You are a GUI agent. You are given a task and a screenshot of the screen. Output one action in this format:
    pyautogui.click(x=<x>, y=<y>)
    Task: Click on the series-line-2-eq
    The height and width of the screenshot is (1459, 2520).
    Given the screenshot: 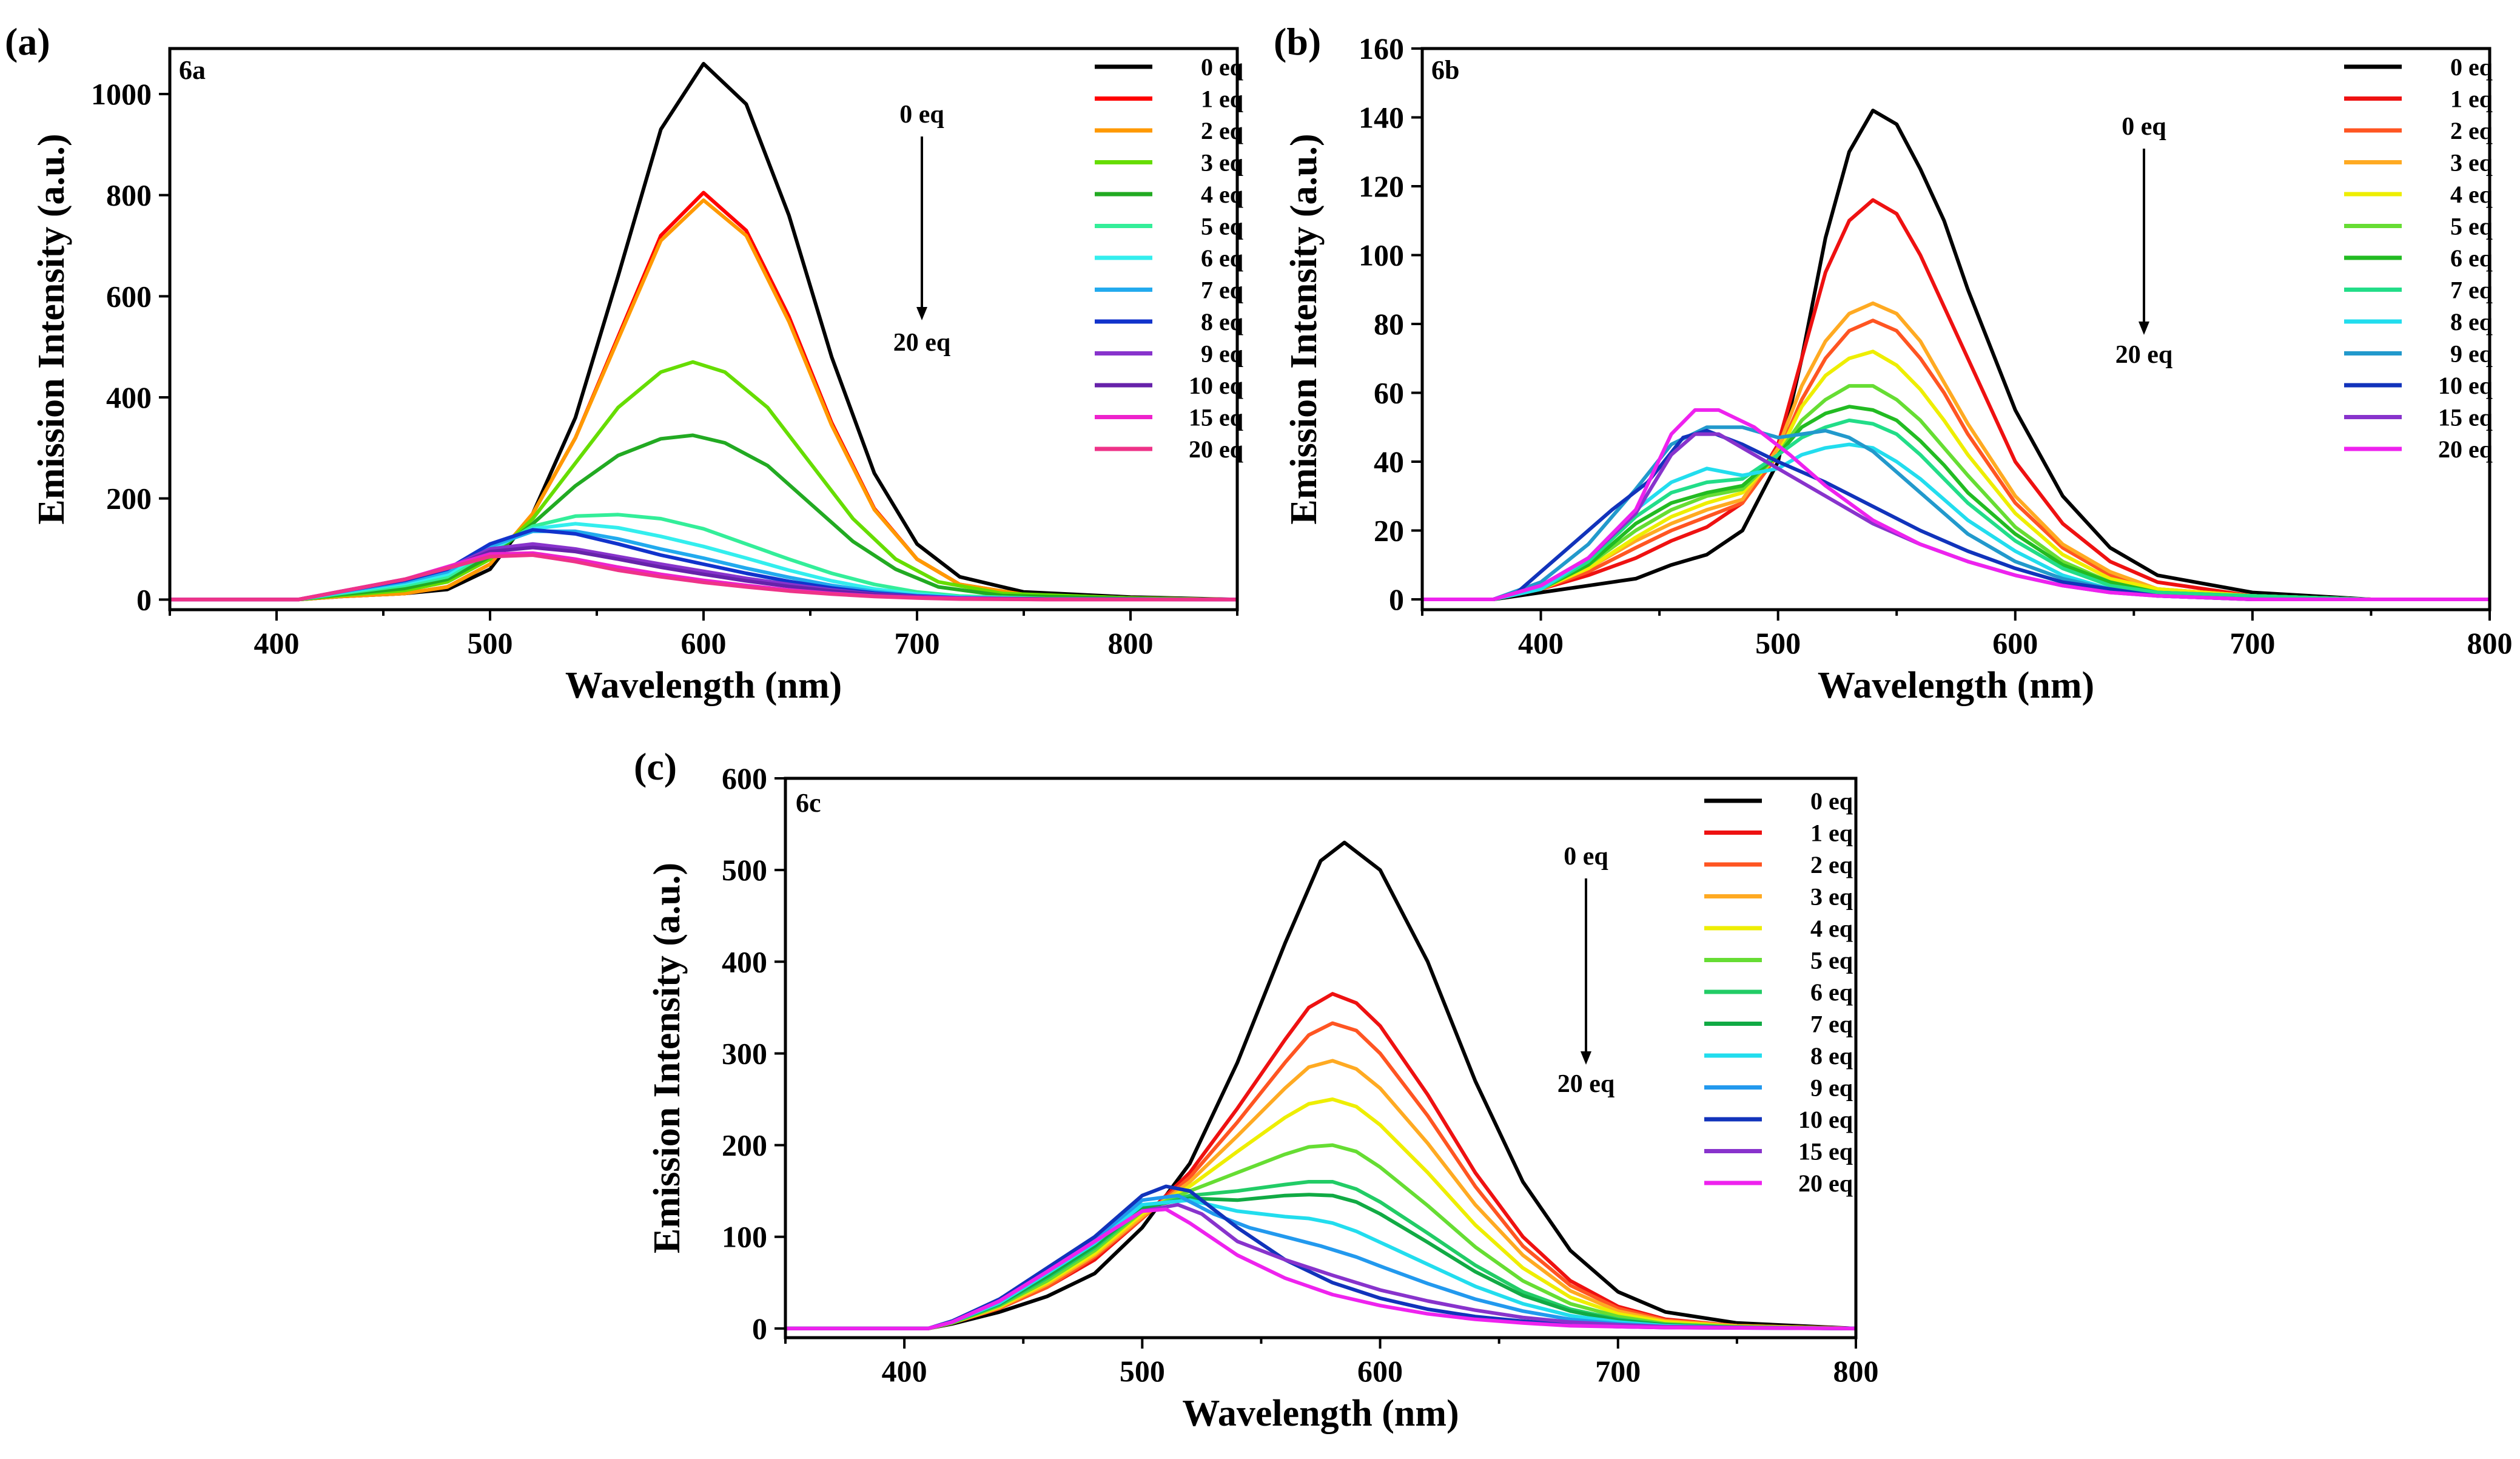 What is the action you would take?
    pyautogui.click(x=703, y=400)
    